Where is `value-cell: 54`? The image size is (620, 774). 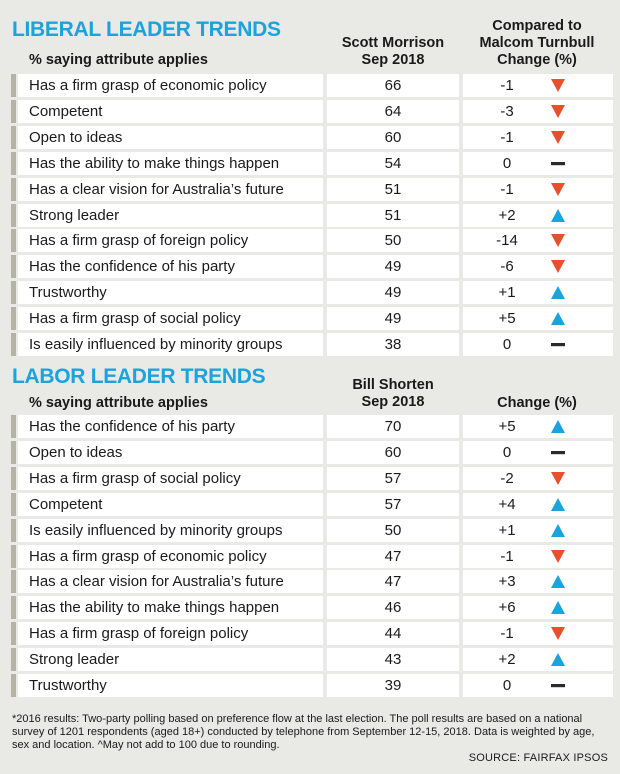
value-cell: 54 is located at coordinates (393, 163).